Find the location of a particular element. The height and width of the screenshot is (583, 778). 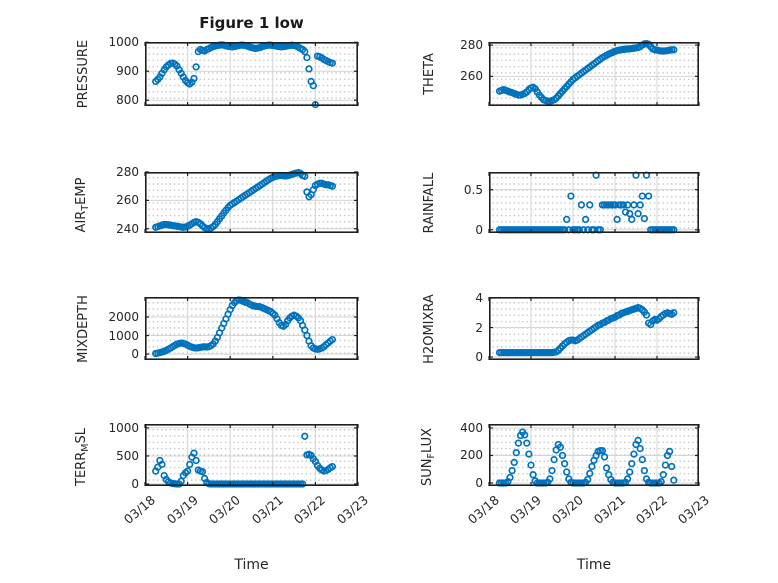

scatter-series-terr_msl is located at coordinates (244, 460).